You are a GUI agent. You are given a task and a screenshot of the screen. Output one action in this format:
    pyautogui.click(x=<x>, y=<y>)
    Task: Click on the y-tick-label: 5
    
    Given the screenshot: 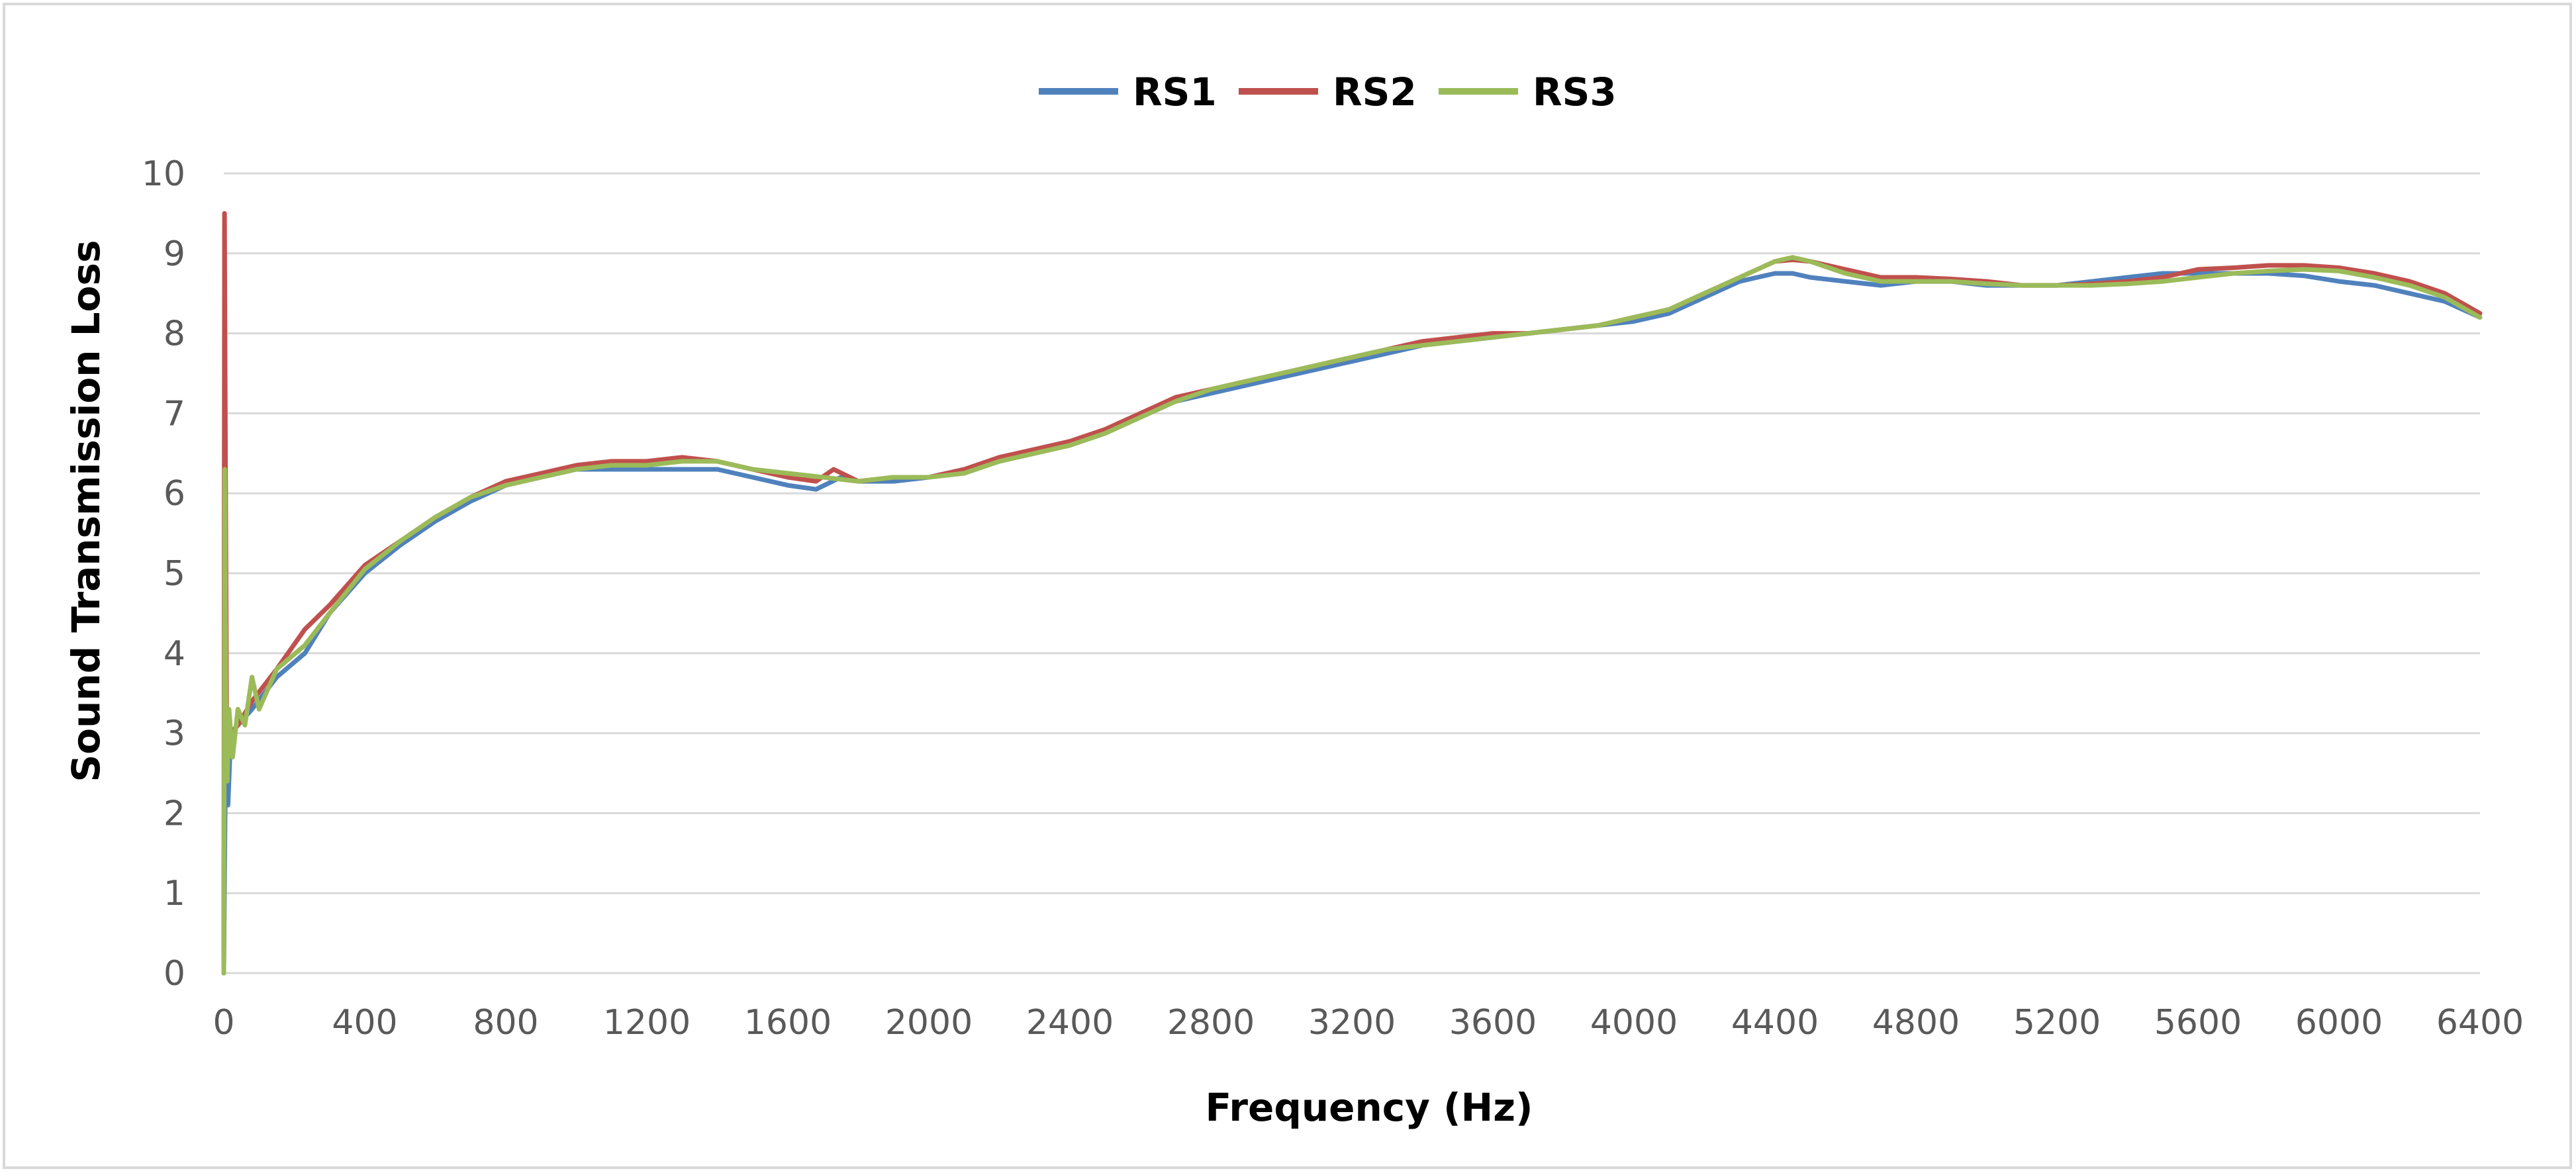 What is the action you would take?
    pyautogui.click(x=174, y=574)
    